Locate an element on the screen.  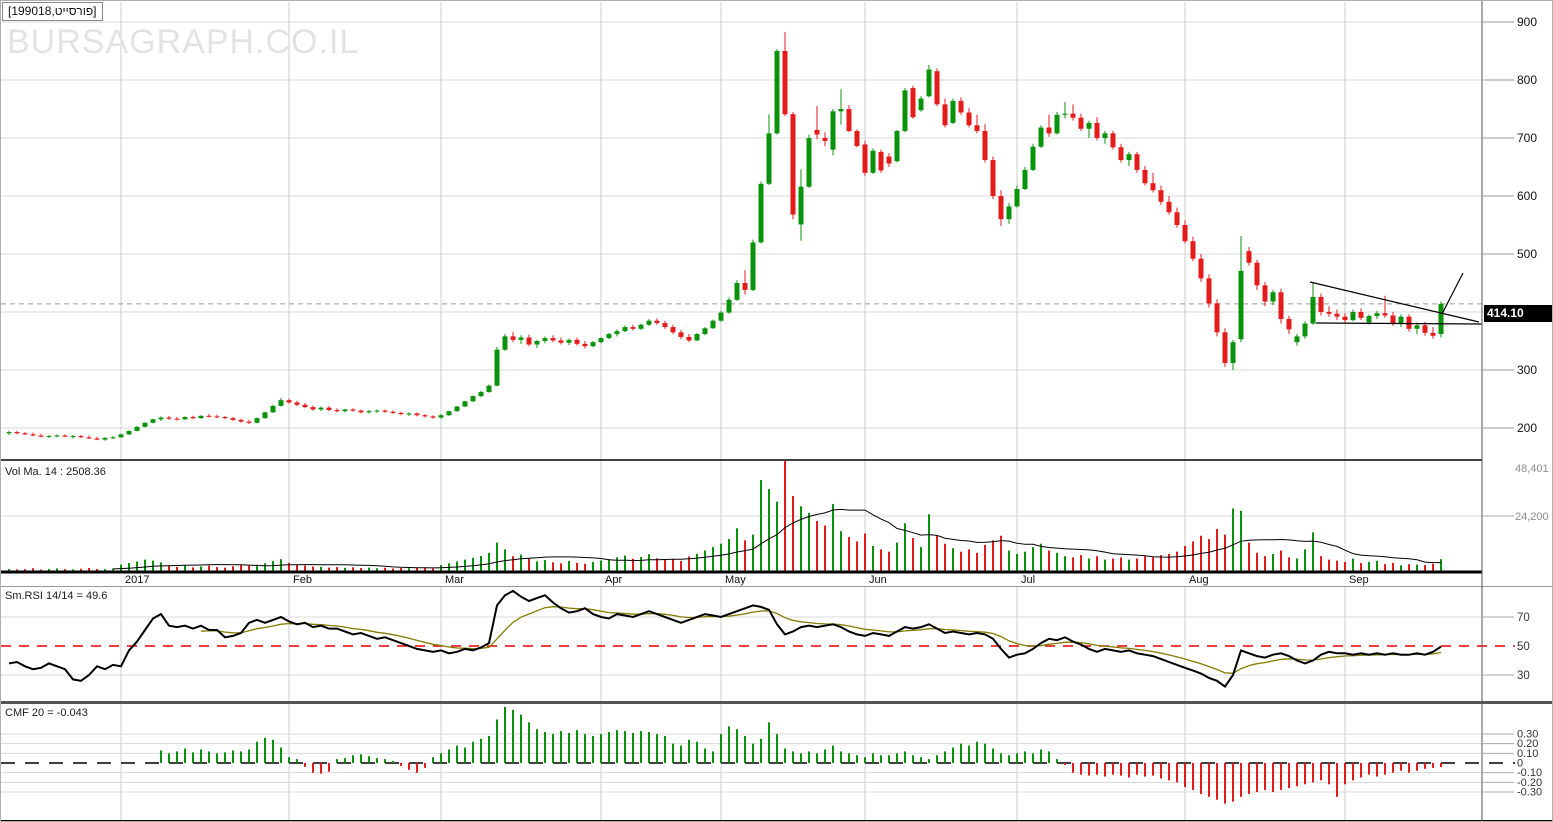
price-axis-tick: 600 is located at coordinates (1527, 196).